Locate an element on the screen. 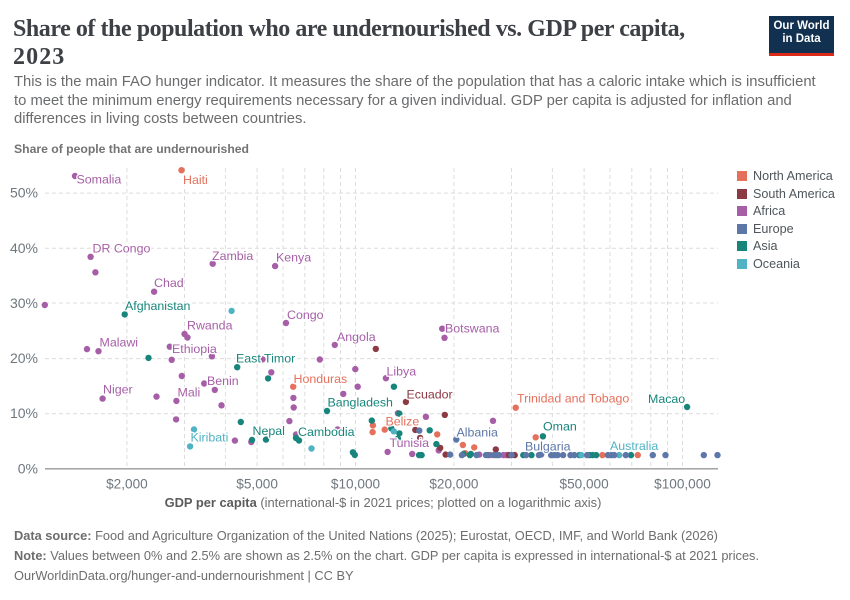 The height and width of the screenshot is (600, 850). svg-text: Congo is located at coordinates (305, 315).